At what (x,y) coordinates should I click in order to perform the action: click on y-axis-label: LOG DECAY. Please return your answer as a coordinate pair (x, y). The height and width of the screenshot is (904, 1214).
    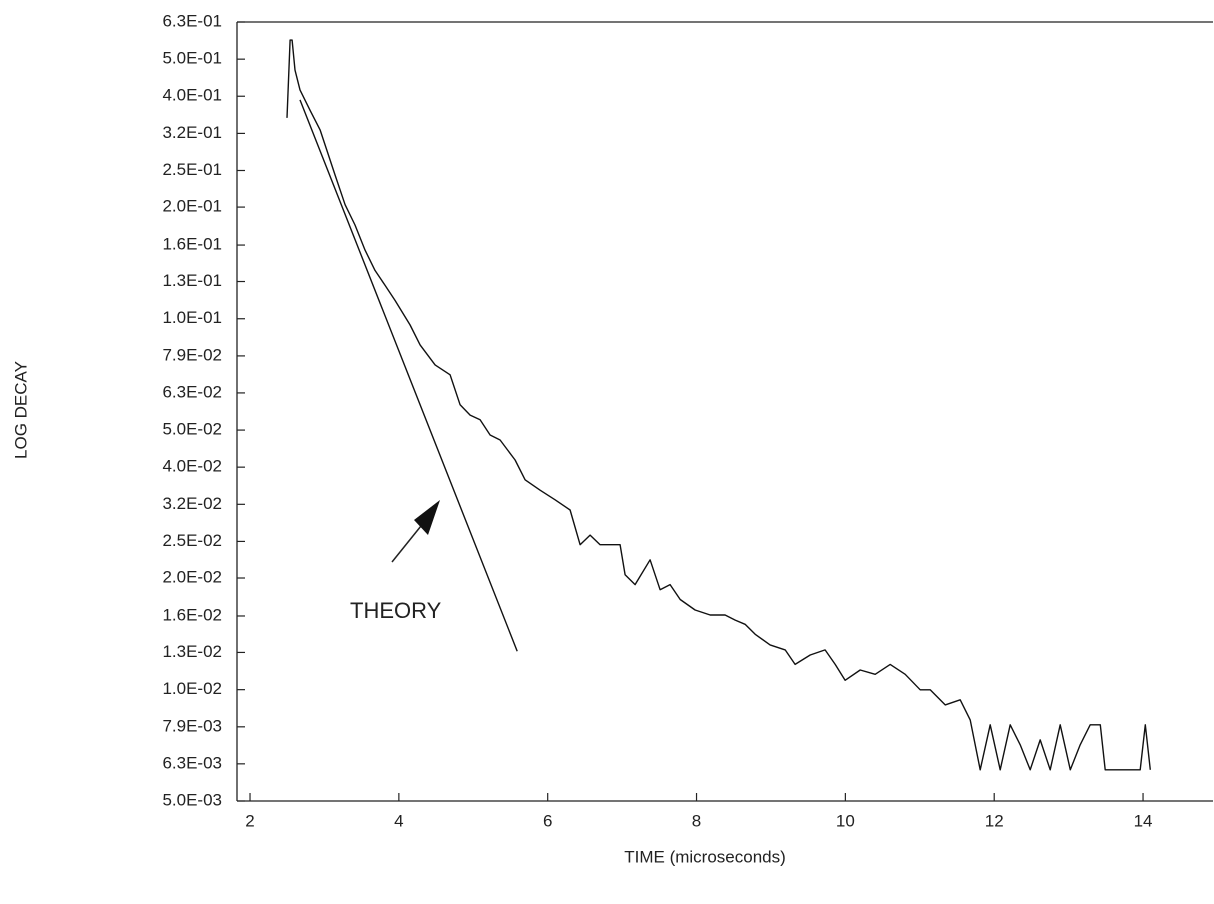
    Looking at the image, I should click on (20, 410).